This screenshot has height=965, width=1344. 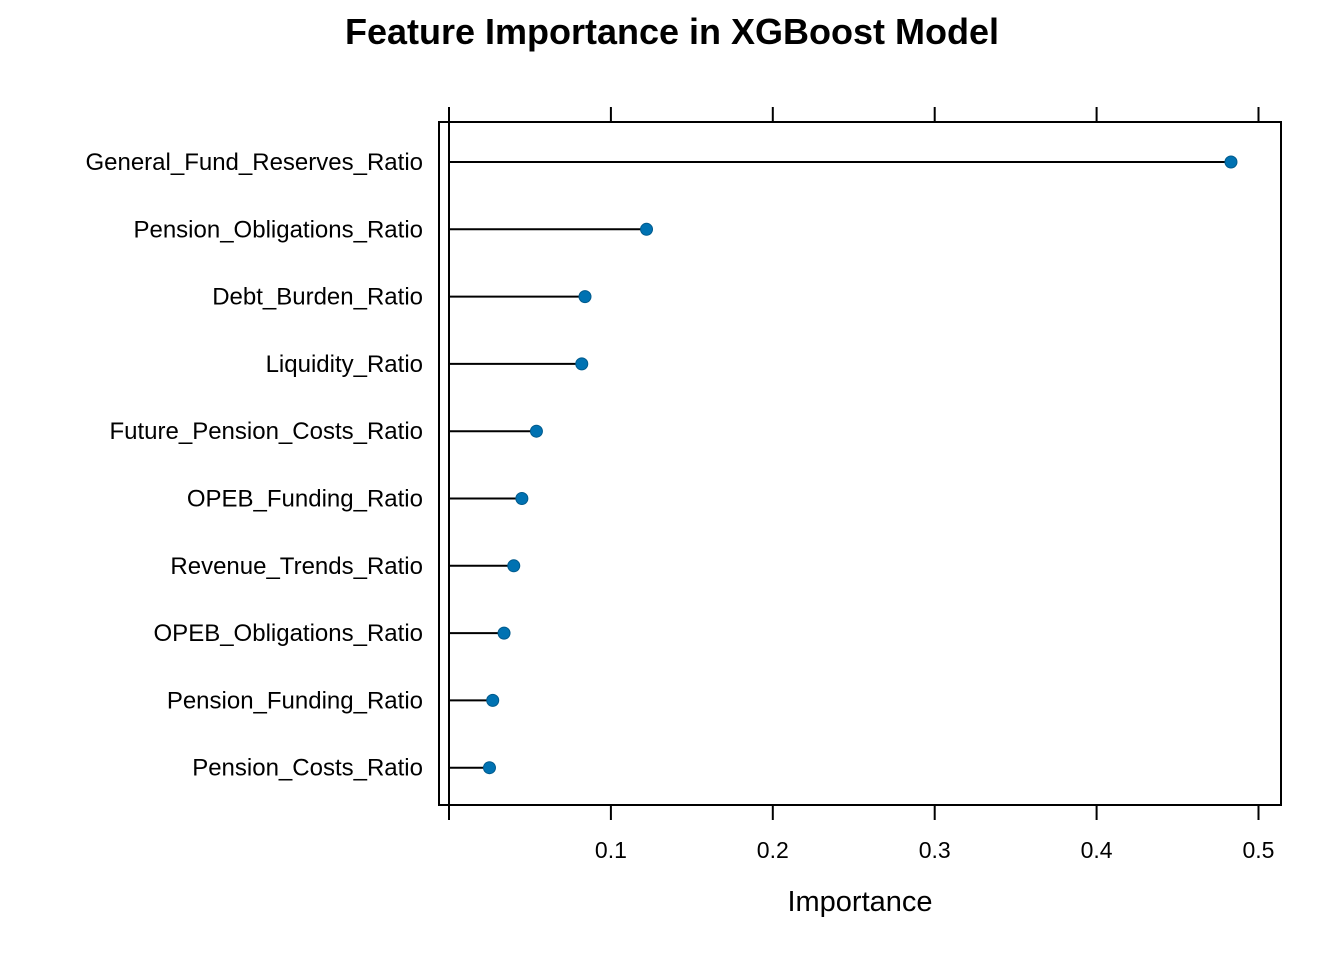 I want to click on category-label: Future_Pension_Costs_Ratio, so click(x=266, y=431).